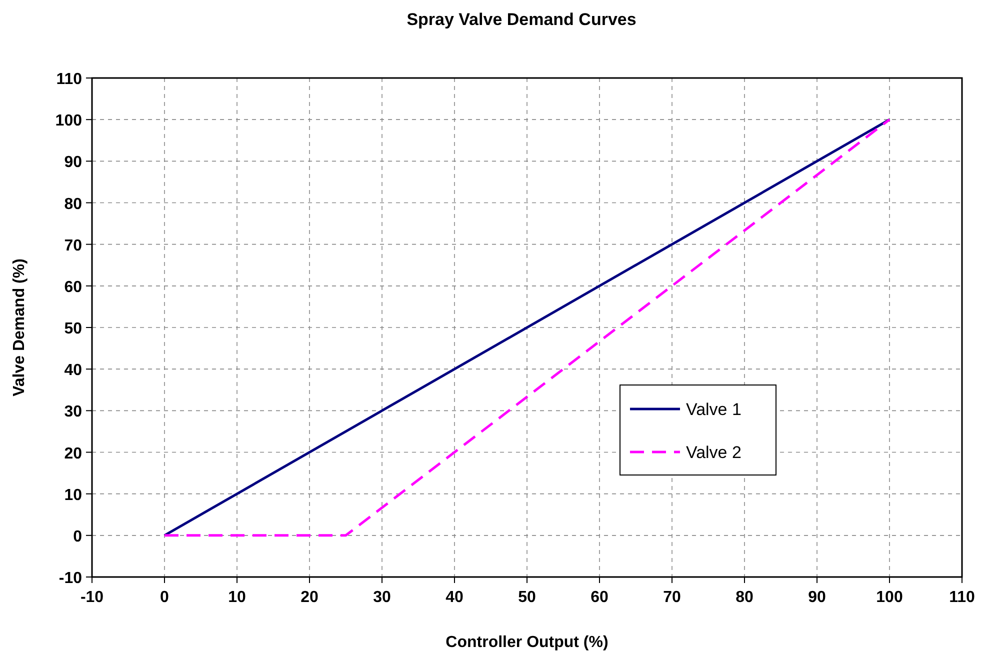 Image resolution: width=983 pixels, height=659 pixels. I want to click on y-tick-label: 110, so click(69, 79).